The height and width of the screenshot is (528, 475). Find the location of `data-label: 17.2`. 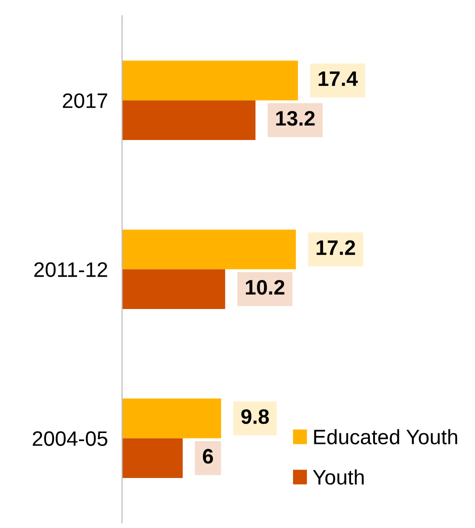

data-label: 17.2 is located at coordinates (336, 247).